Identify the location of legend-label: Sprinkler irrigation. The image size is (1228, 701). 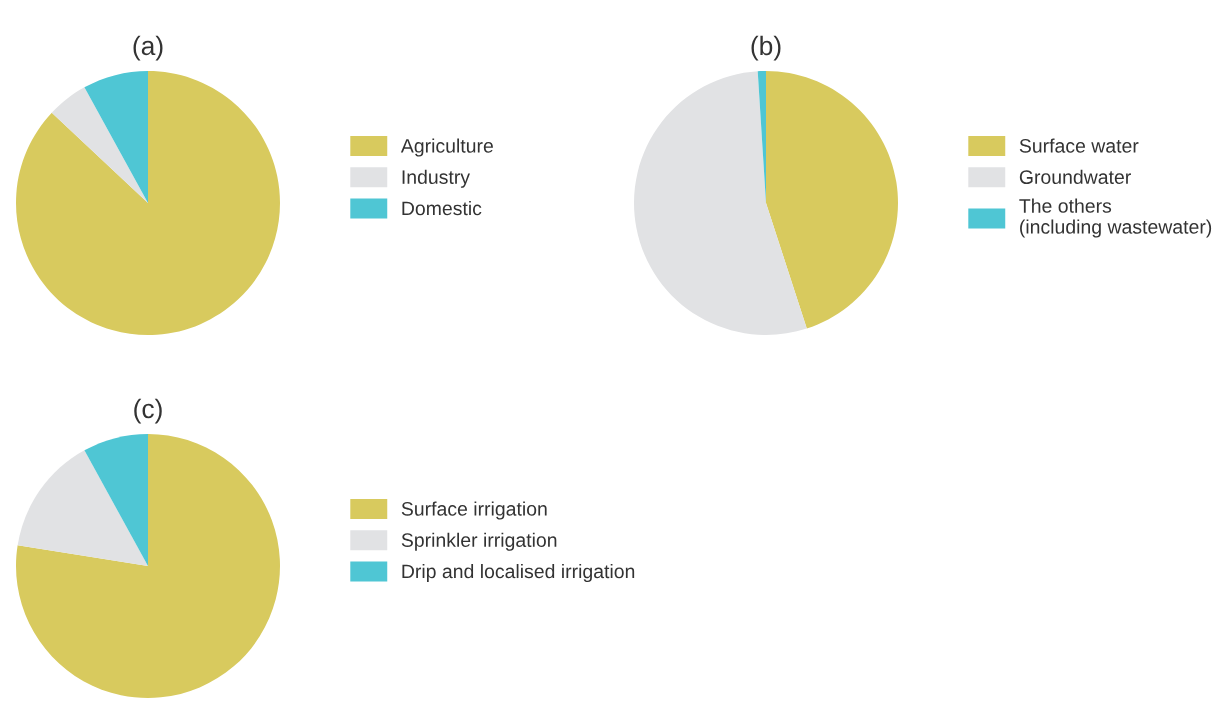
(479, 541).